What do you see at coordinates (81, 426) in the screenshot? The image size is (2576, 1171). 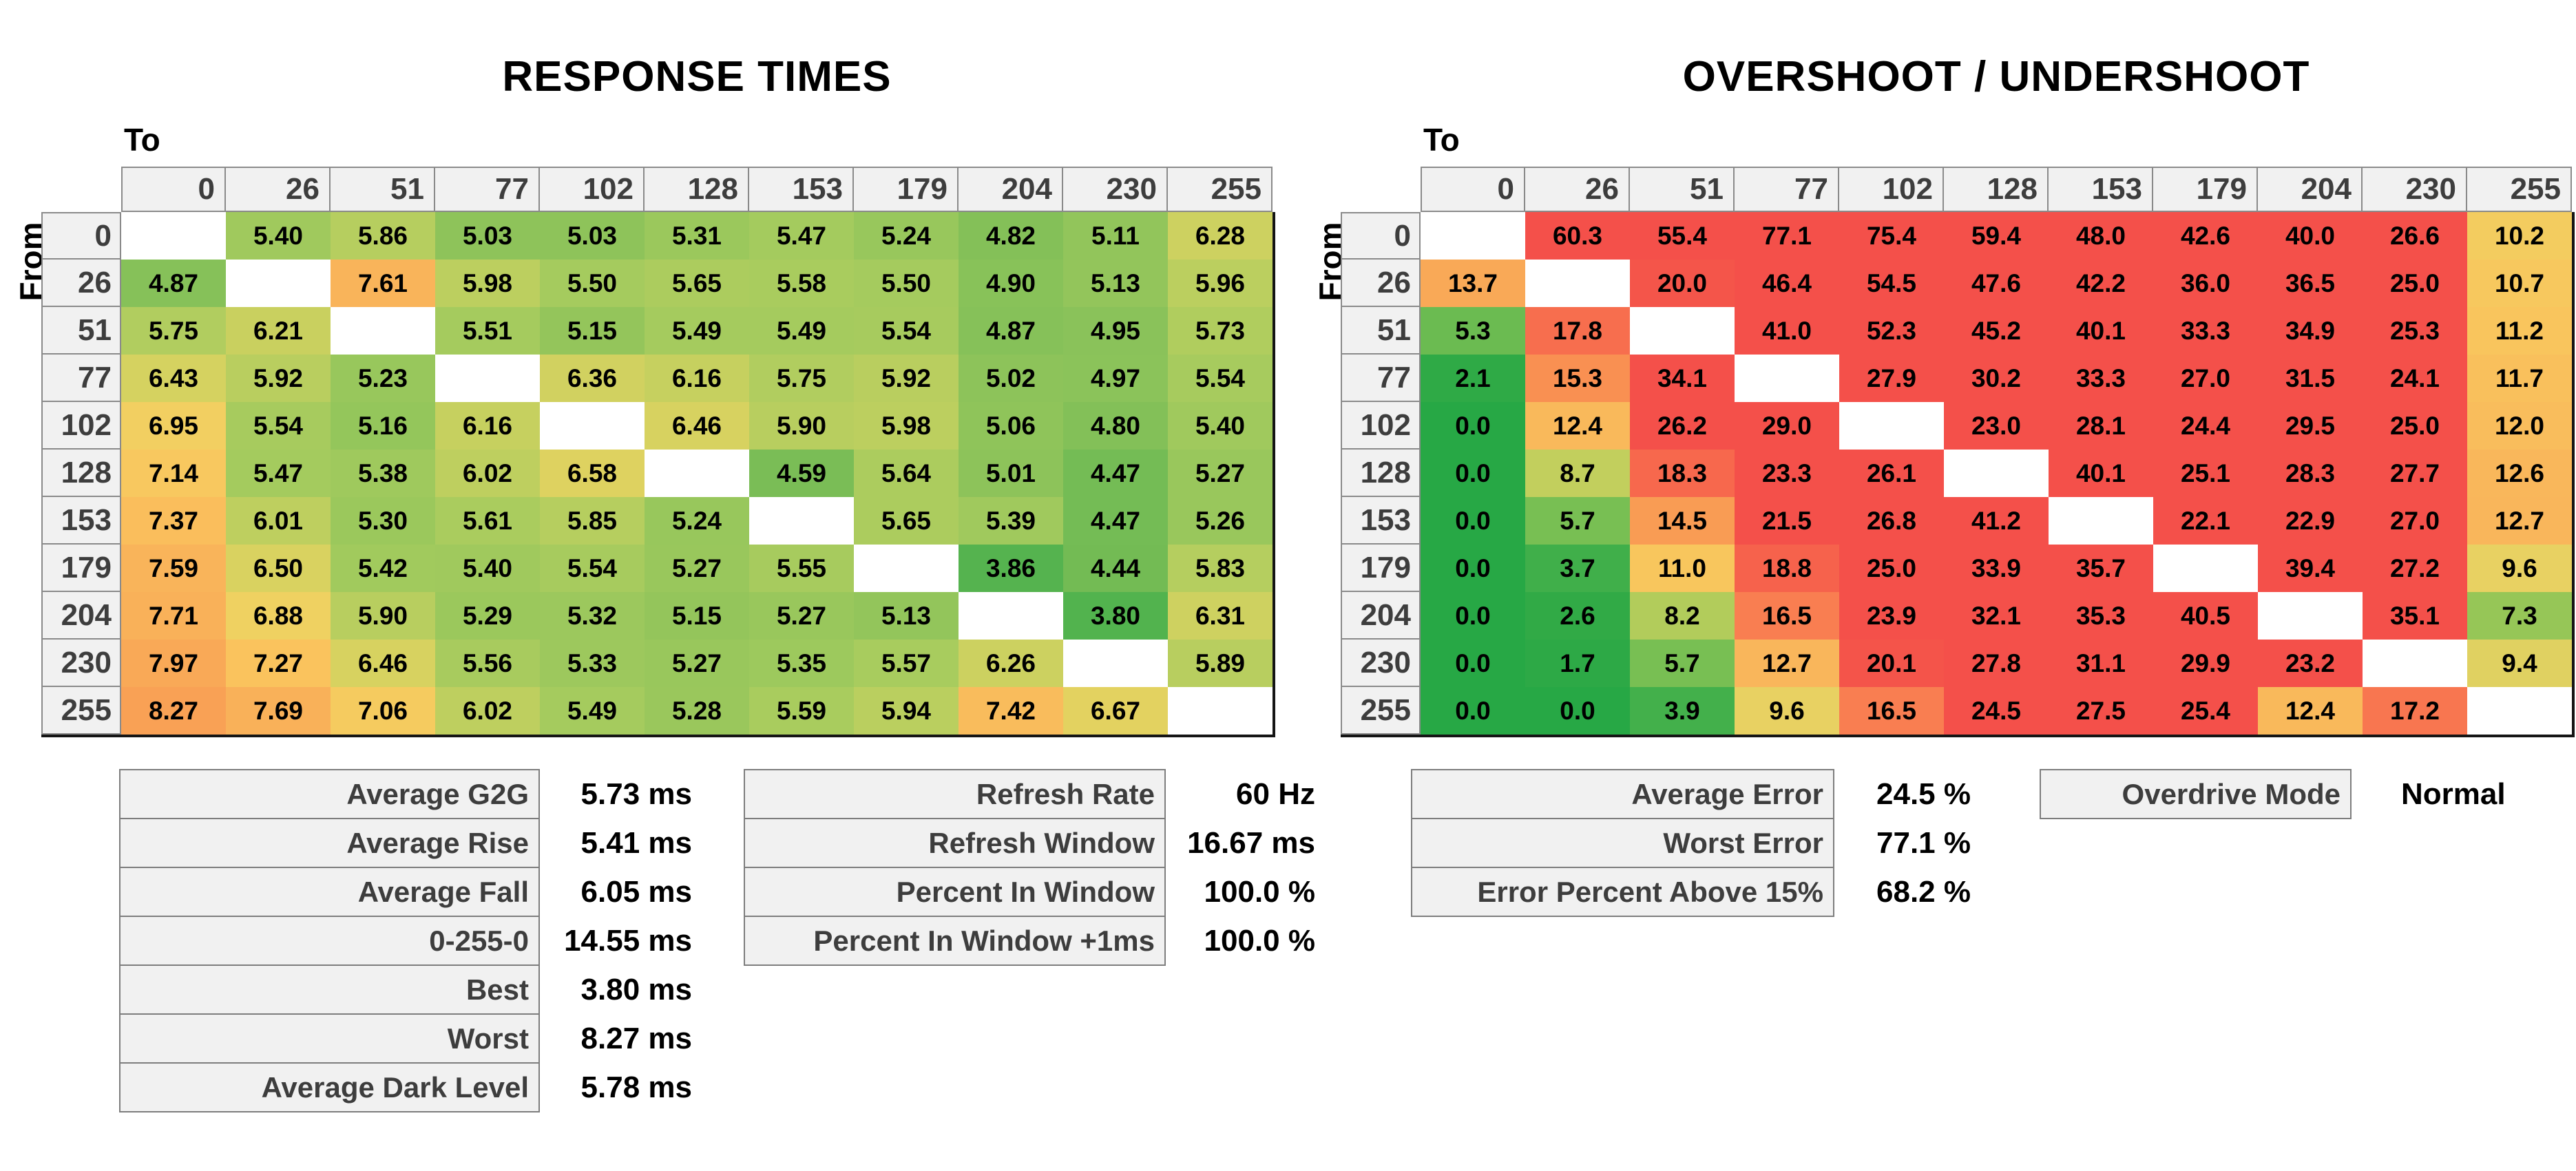 I see `row-header: 102` at bounding box center [81, 426].